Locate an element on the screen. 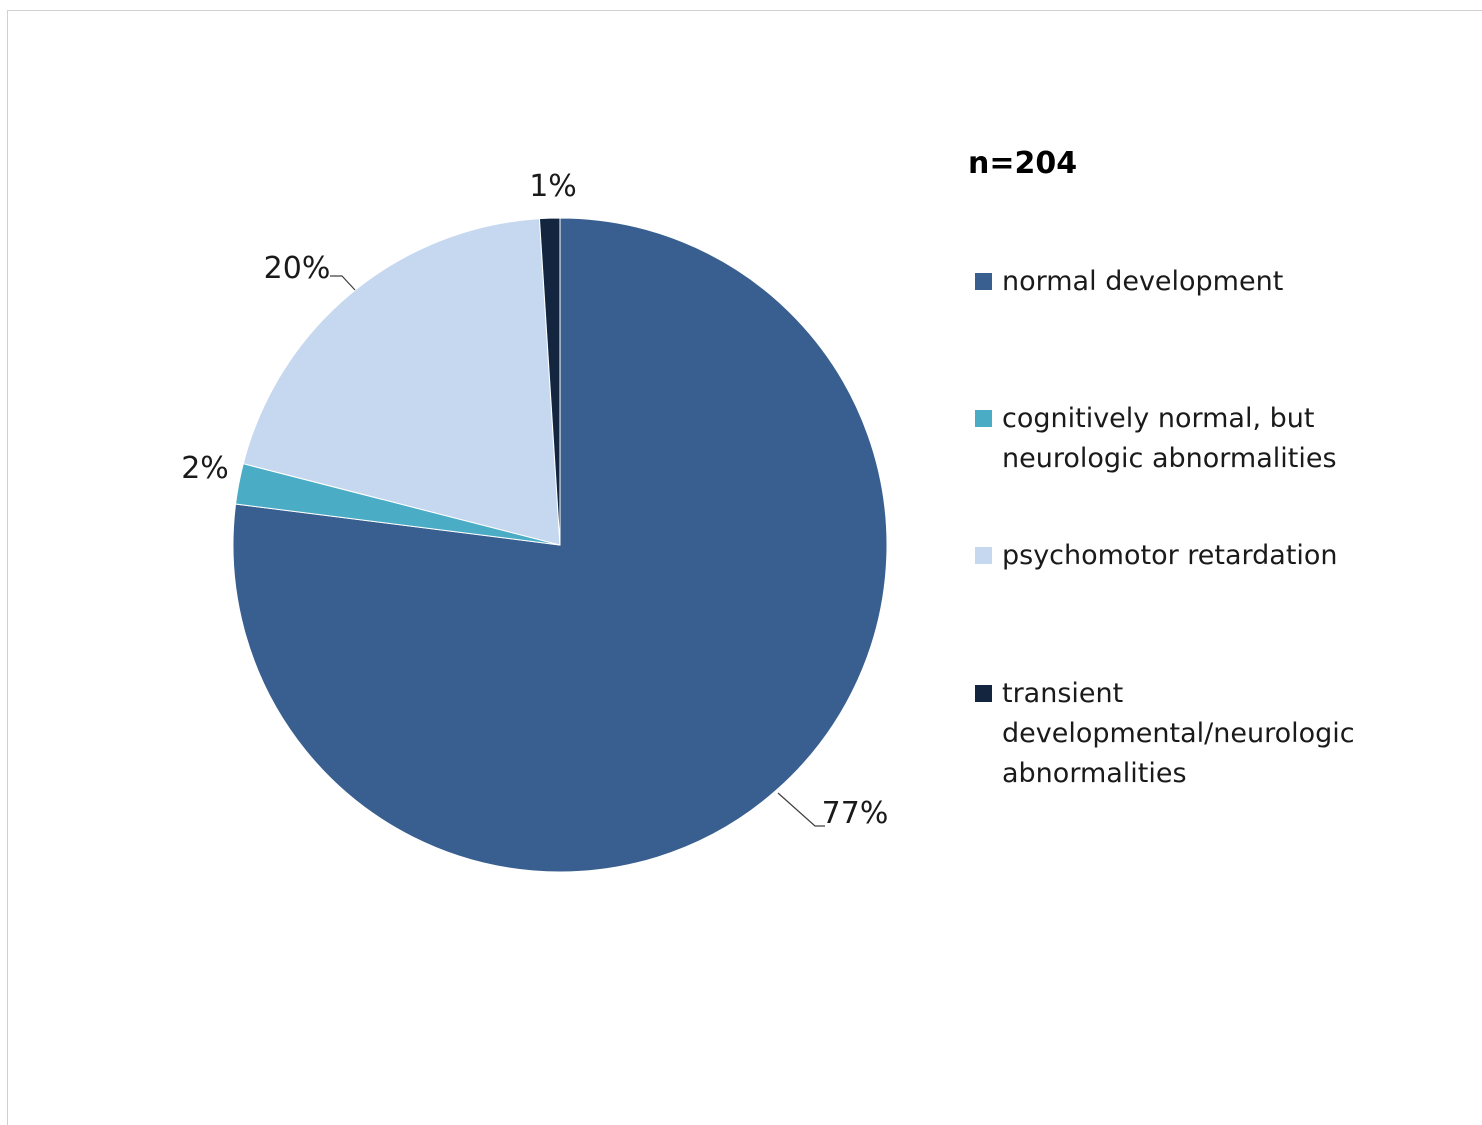  pie-slice-transient-developmental-neurologic-abnormalities is located at coordinates (549, 381).